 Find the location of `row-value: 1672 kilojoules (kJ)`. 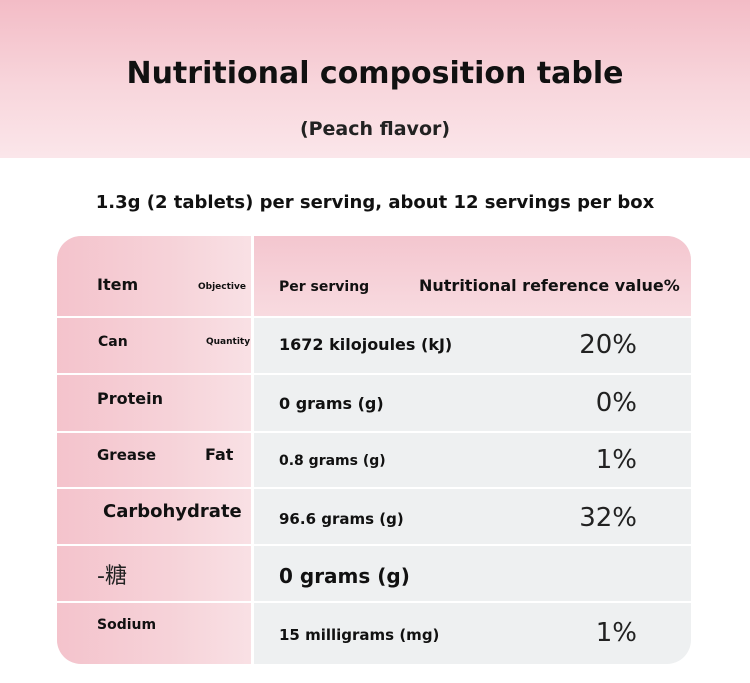

row-value: 1672 kilojoules (kJ) is located at coordinates (366, 344).